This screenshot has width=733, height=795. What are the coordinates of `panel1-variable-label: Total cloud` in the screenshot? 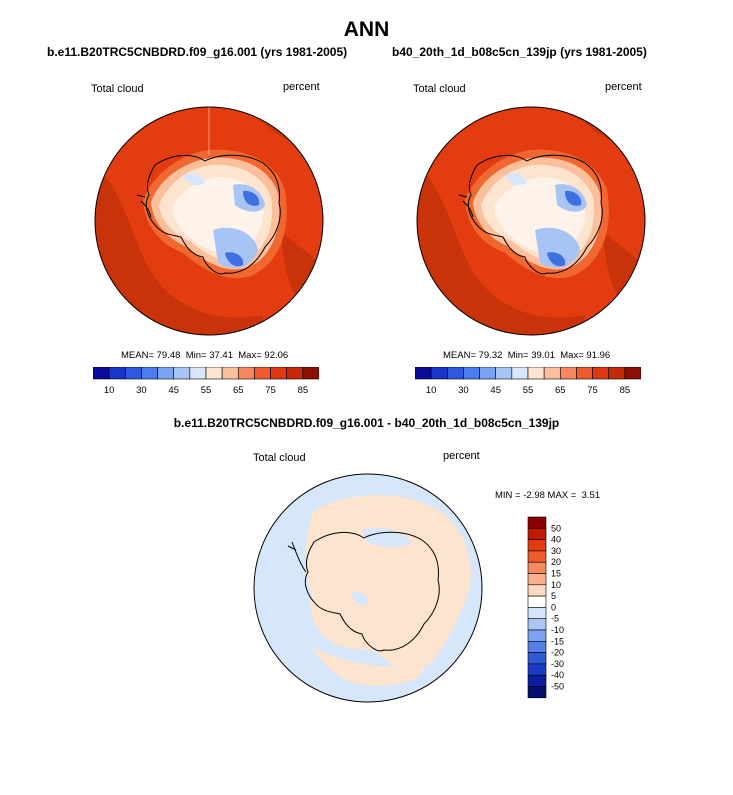 It's located at (117, 89).